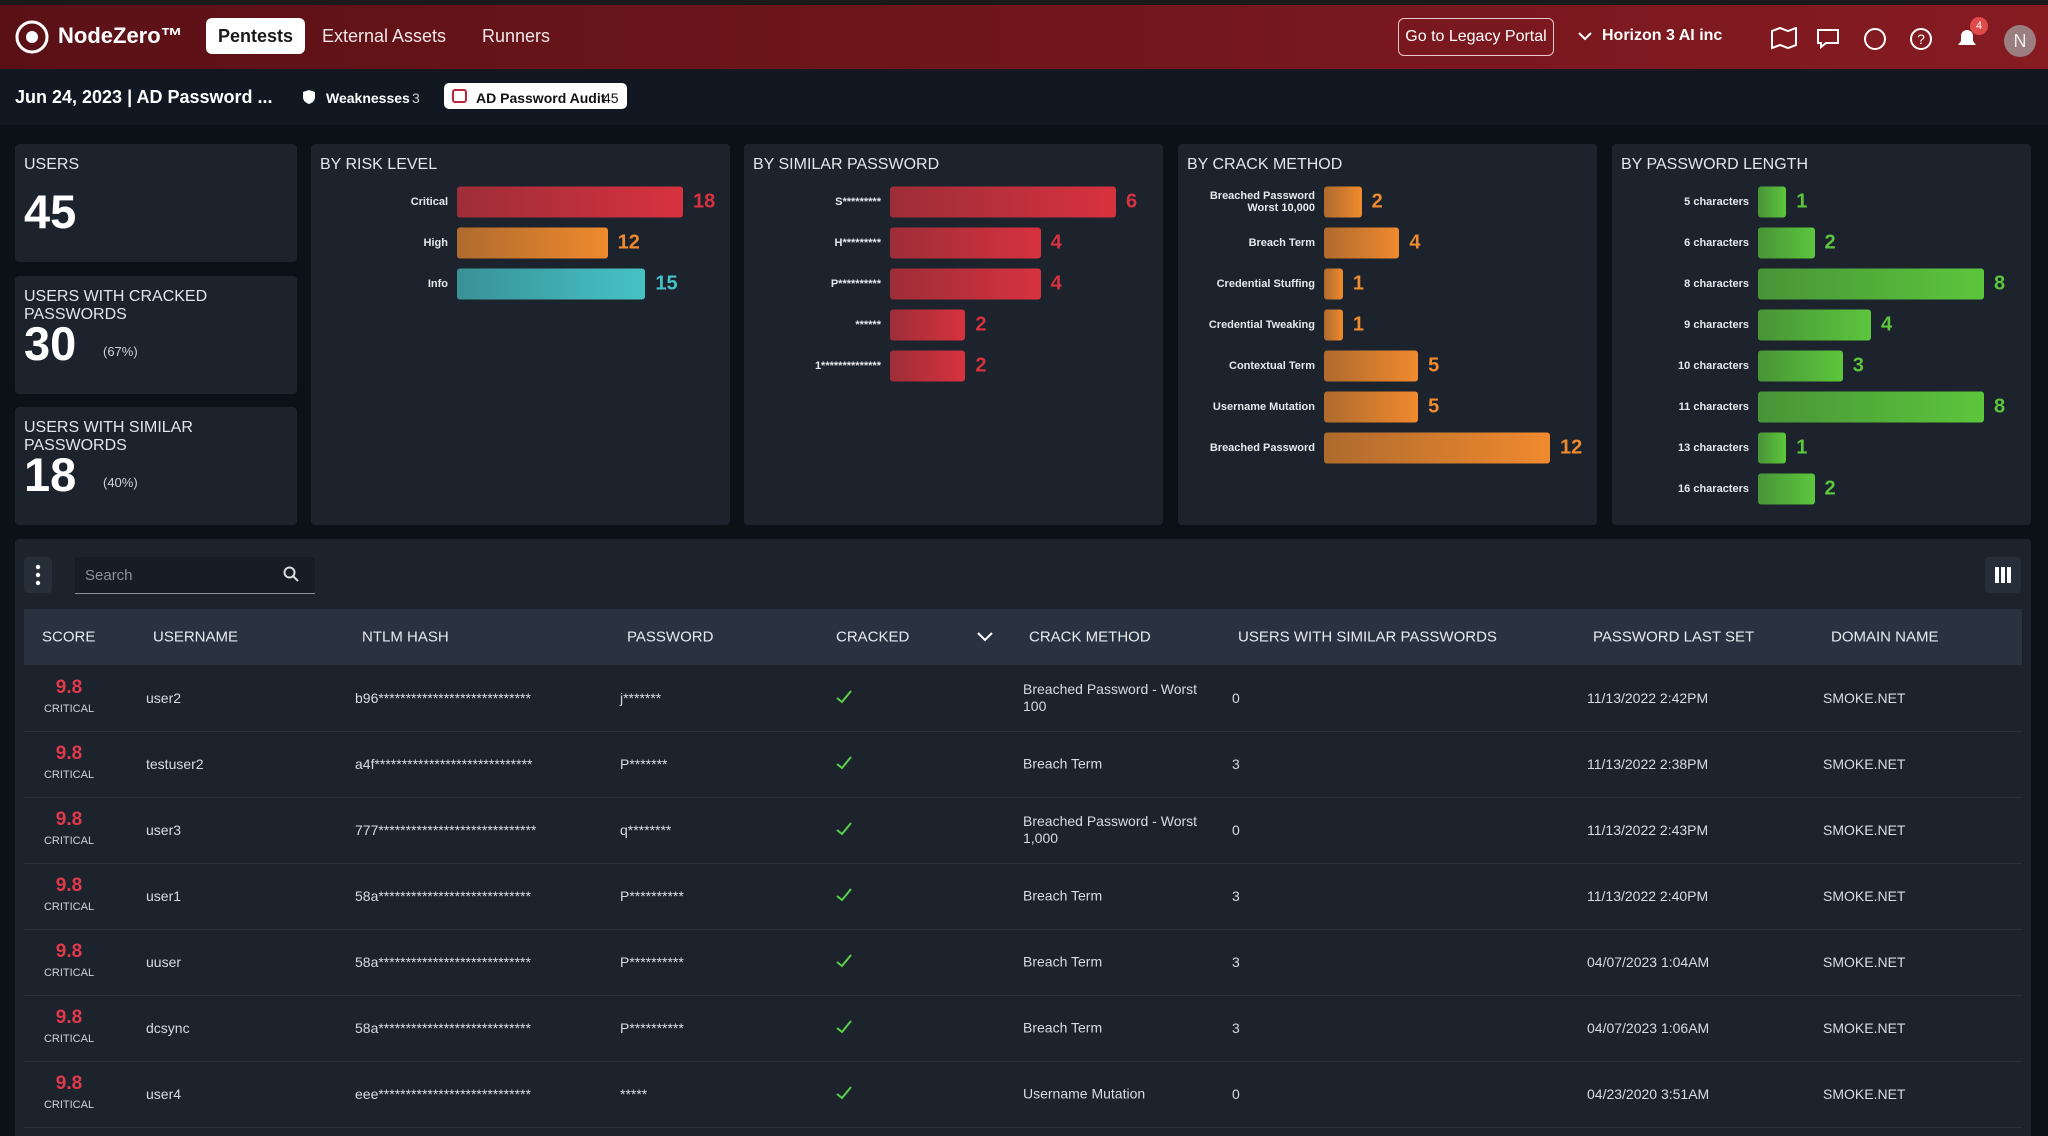 This screenshot has height=1136, width=2048. Describe the element at coordinates (164, 962) in the screenshot. I see `cell-username: uuser` at that location.